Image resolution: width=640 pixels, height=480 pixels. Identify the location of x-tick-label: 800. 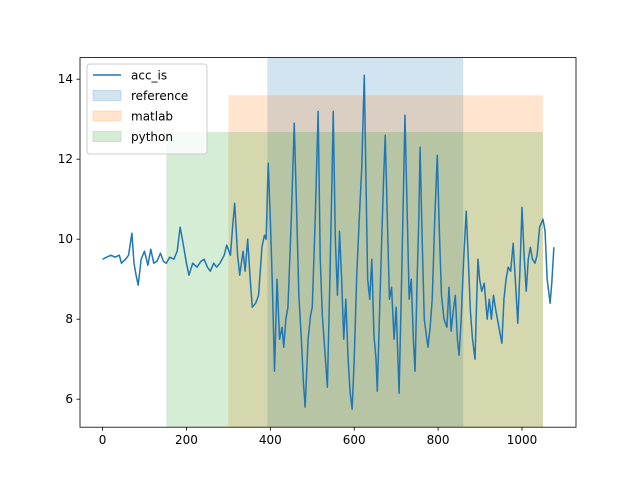
(438, 440).